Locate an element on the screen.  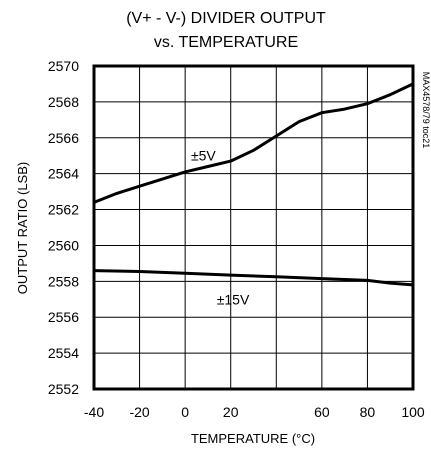
y-tick-label: 2570 is located at coordinates (63, 66).